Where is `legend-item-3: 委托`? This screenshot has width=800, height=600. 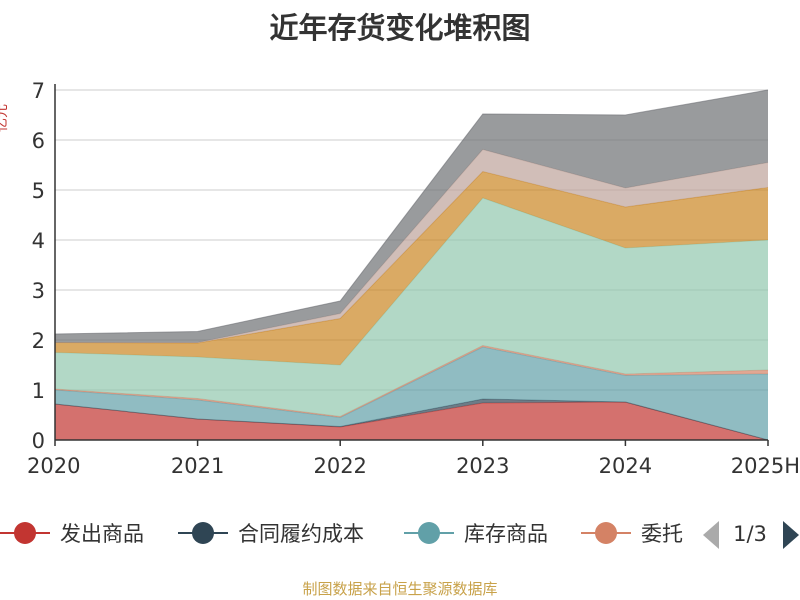 legend-item-3: 委托 is located at coordinates (632, 534).